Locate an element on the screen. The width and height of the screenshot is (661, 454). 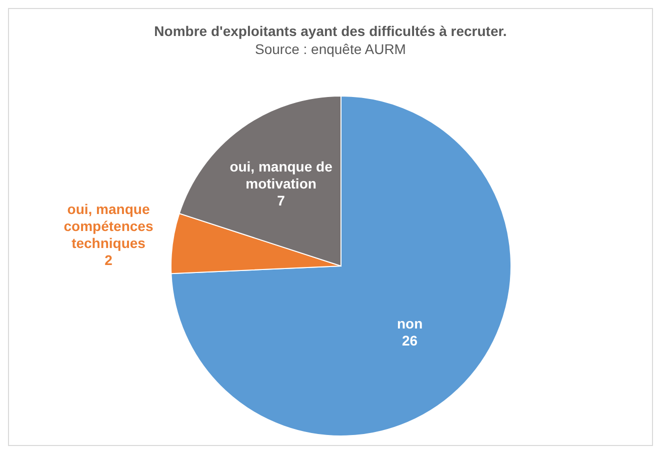
data-label: 26 is located at coordinates (410, 340).